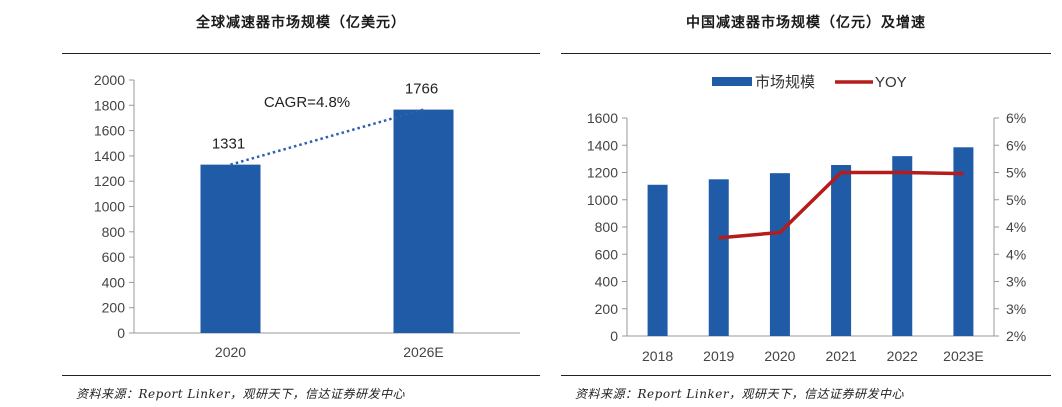  I want to click on chart-title: 全球减速器市场规模（亿美元）, so click(301, 23).